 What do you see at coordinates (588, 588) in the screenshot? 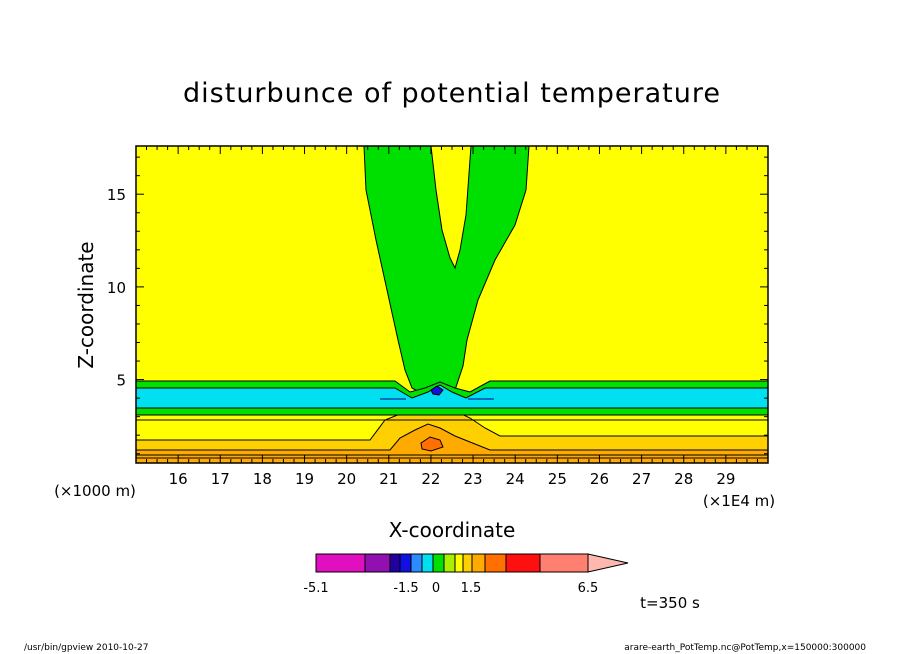
I see `colorbar-tick-label: 6.5` at bounding box center [588, 588].